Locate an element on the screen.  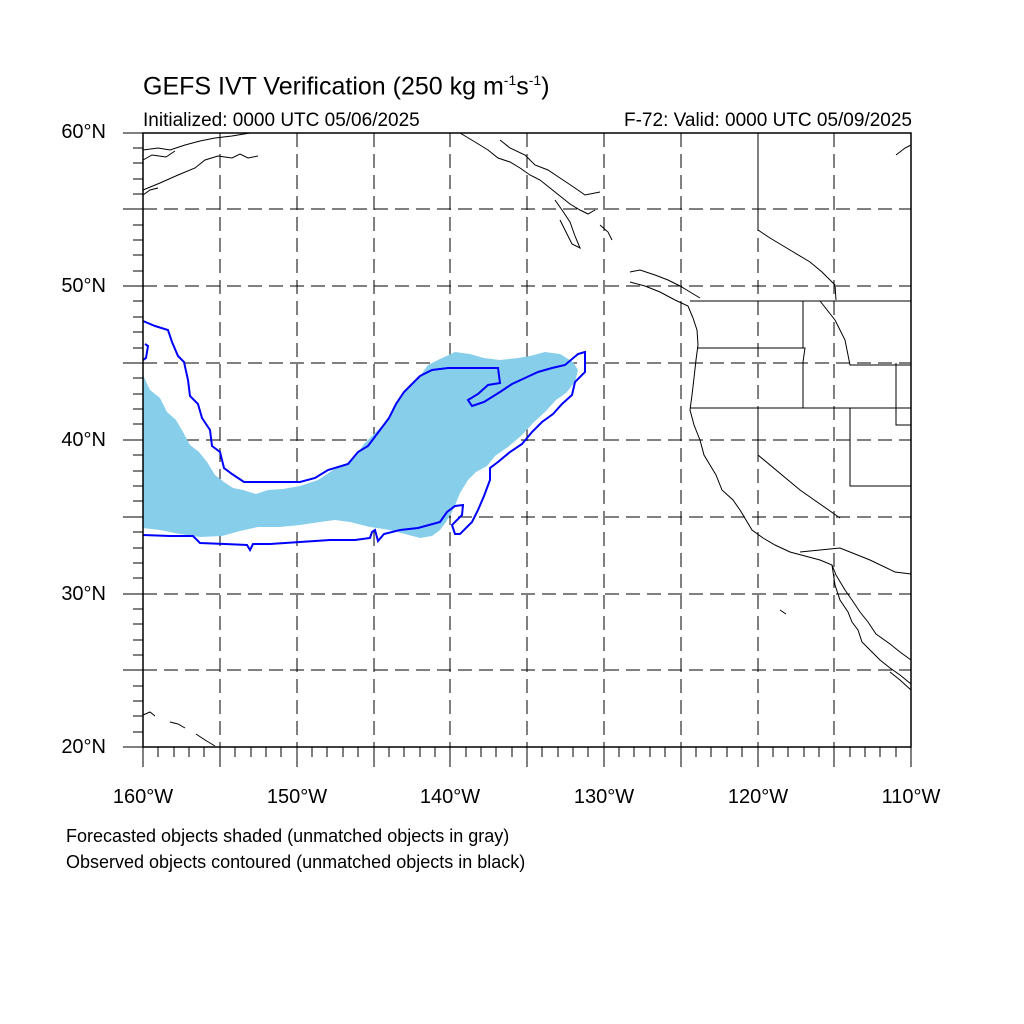
political-boundaries is located at coordinates (801, 437).